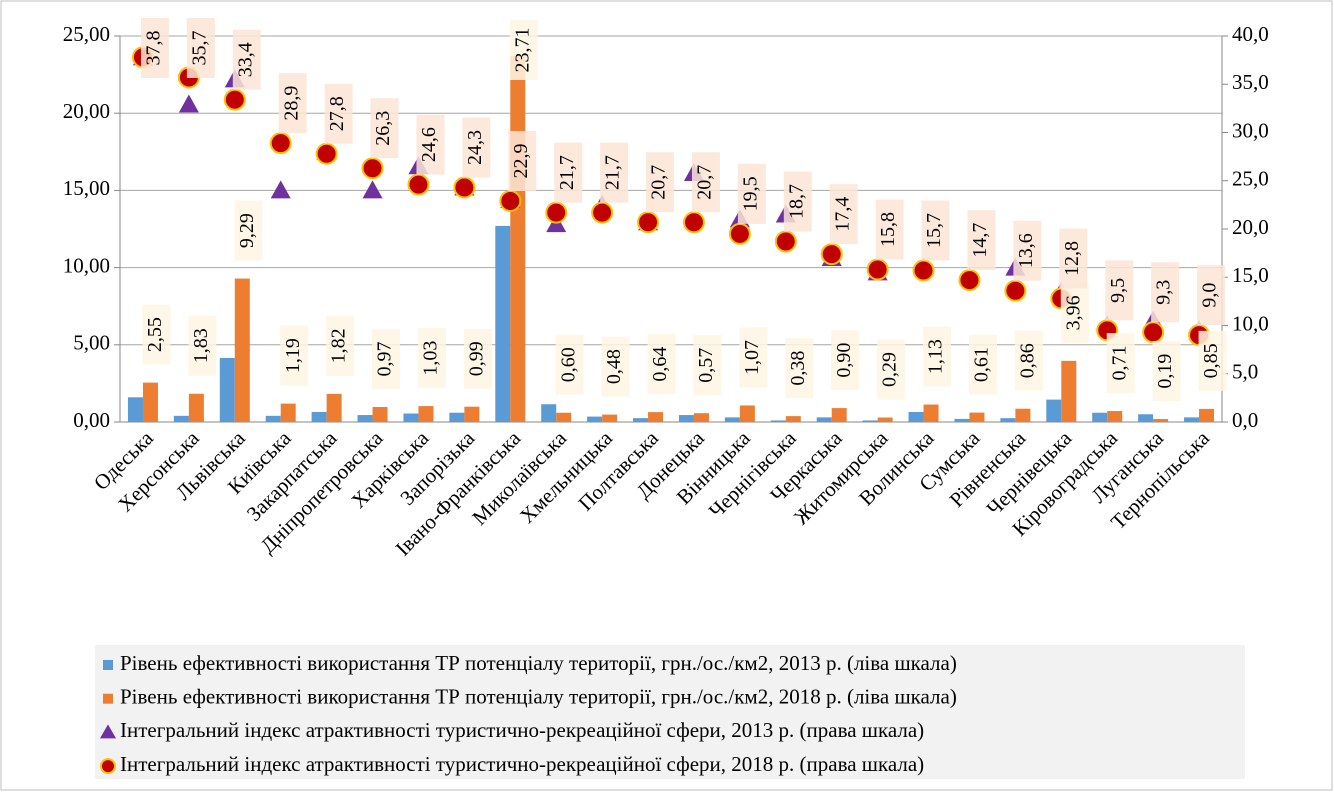  Describe the element at coordinates (86, 34) in the screenshot. I see `y-tick-label: 25,00` at that location.